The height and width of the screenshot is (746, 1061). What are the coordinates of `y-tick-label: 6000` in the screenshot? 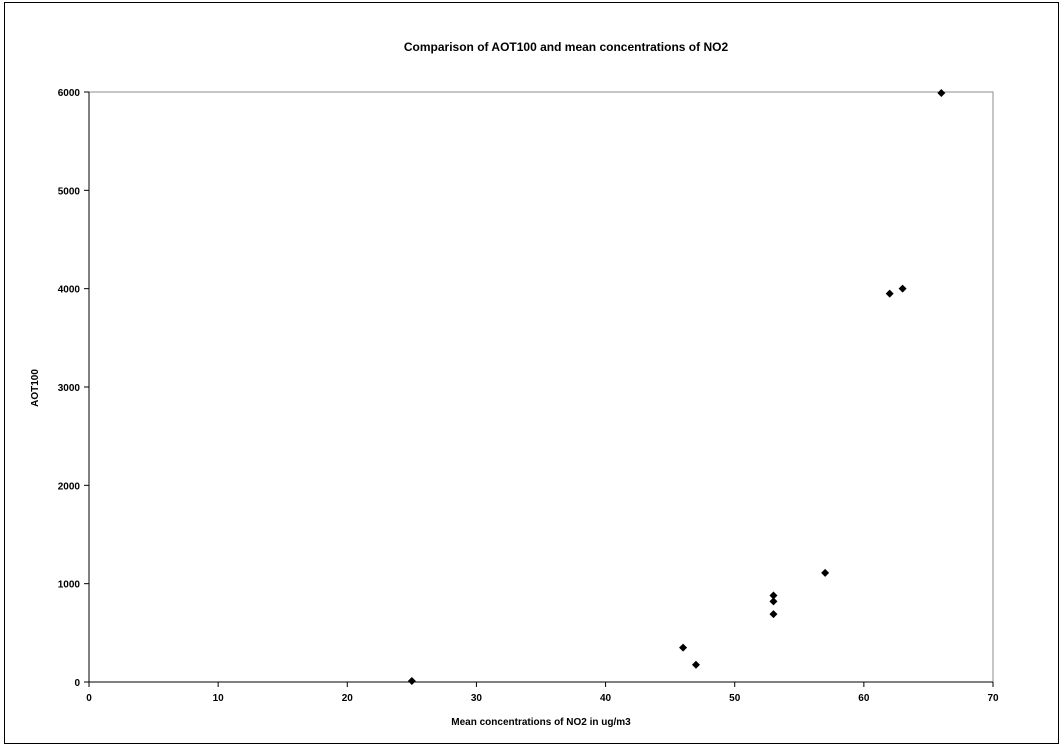 It's located at (69, 93).